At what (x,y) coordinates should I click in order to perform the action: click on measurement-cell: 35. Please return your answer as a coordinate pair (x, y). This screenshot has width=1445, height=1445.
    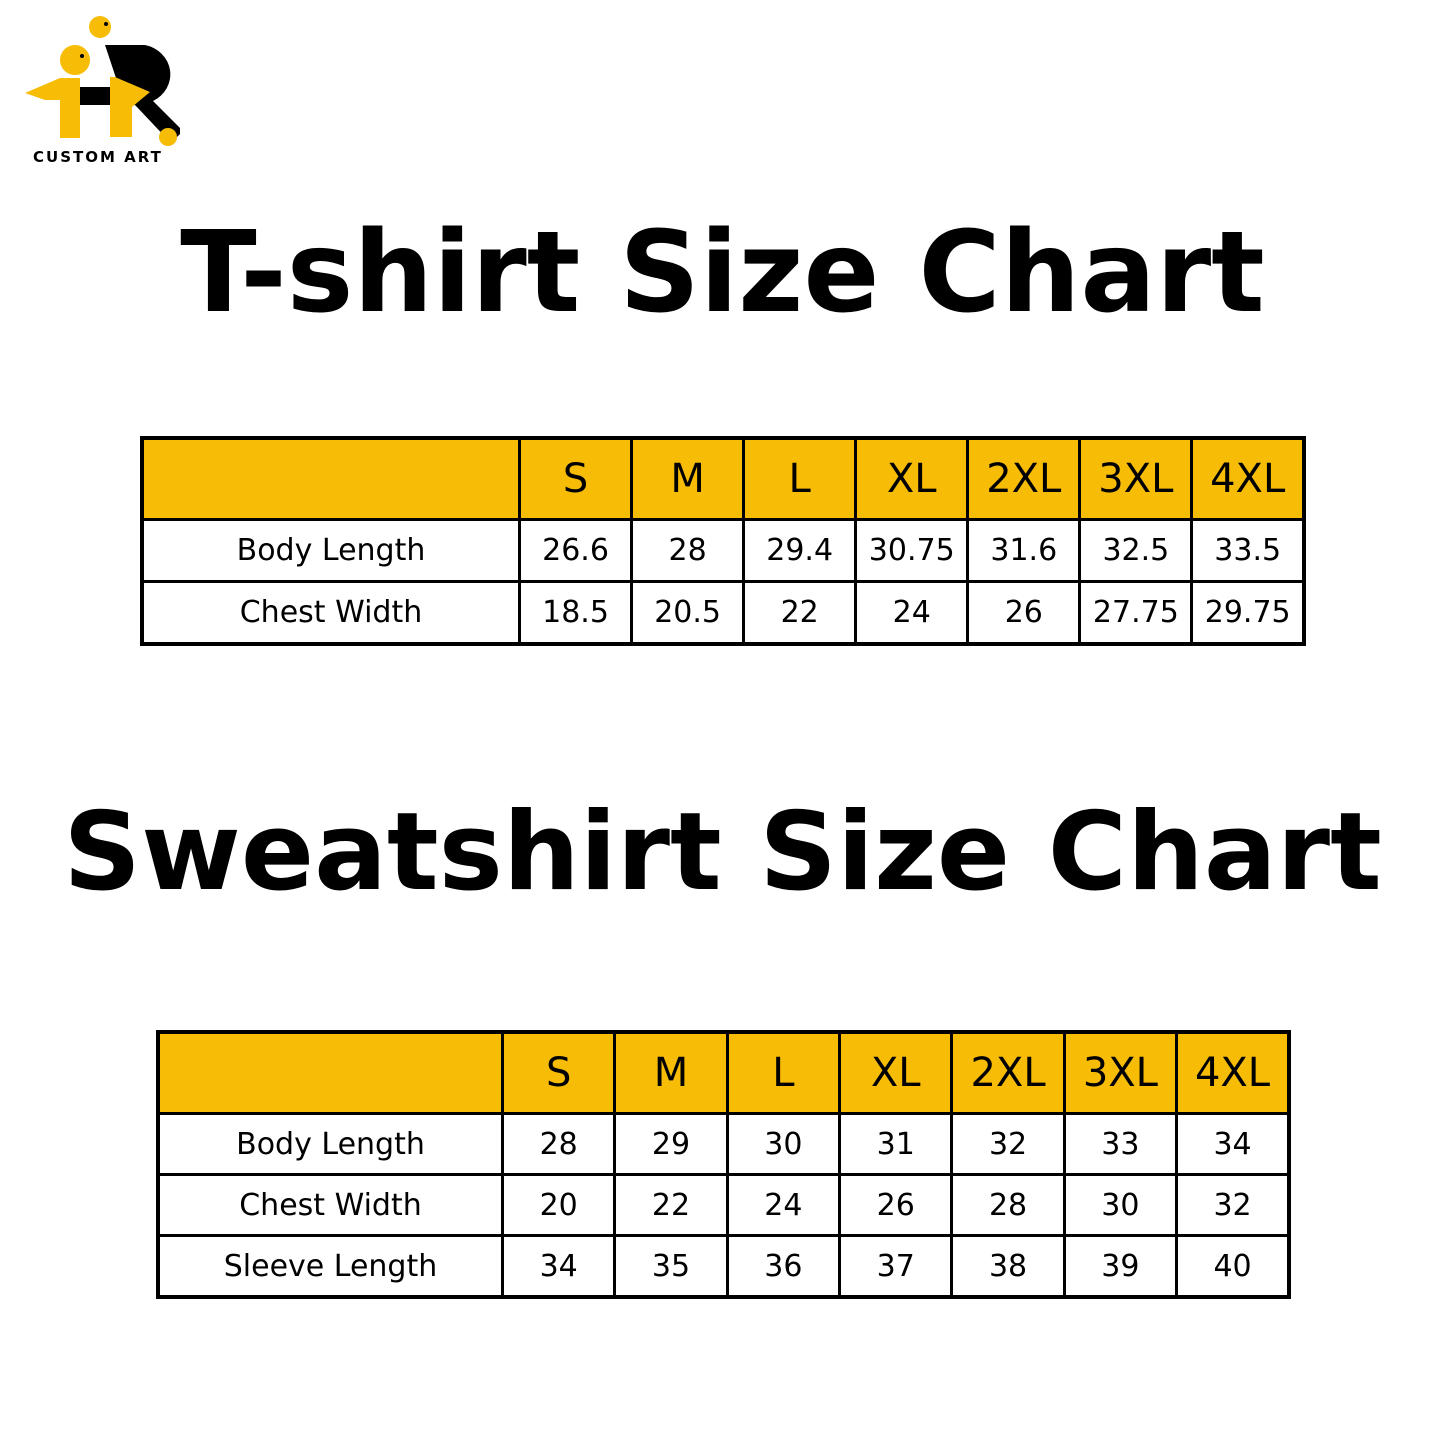
    Looking at the image, I should click on (671, 1266).